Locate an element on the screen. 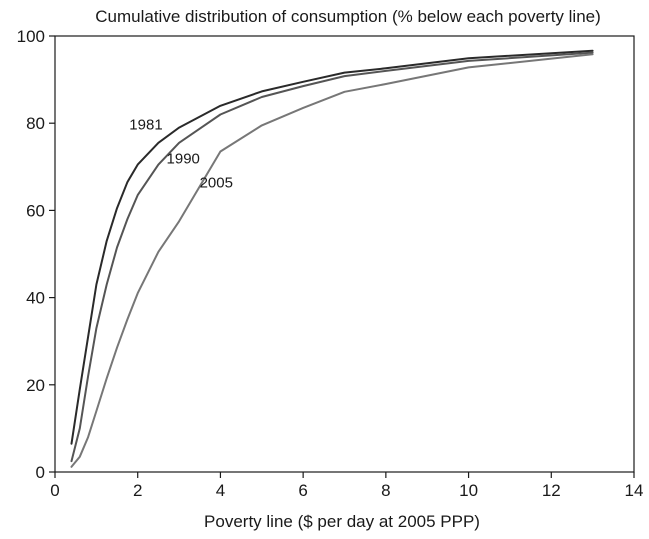 The height and width of the screenshot is (539, 649). y-axis-ticks: 0 20 40 60 80 100 is located at coordinates (36, 254).